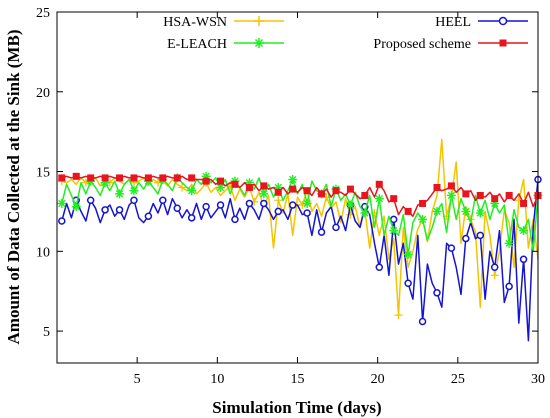 This screenshot has height=418, width=550. Describe the element at coordinates (296, 407) in the screenshot. I see `x-axis-title: Simulation Time (days)` at that location.